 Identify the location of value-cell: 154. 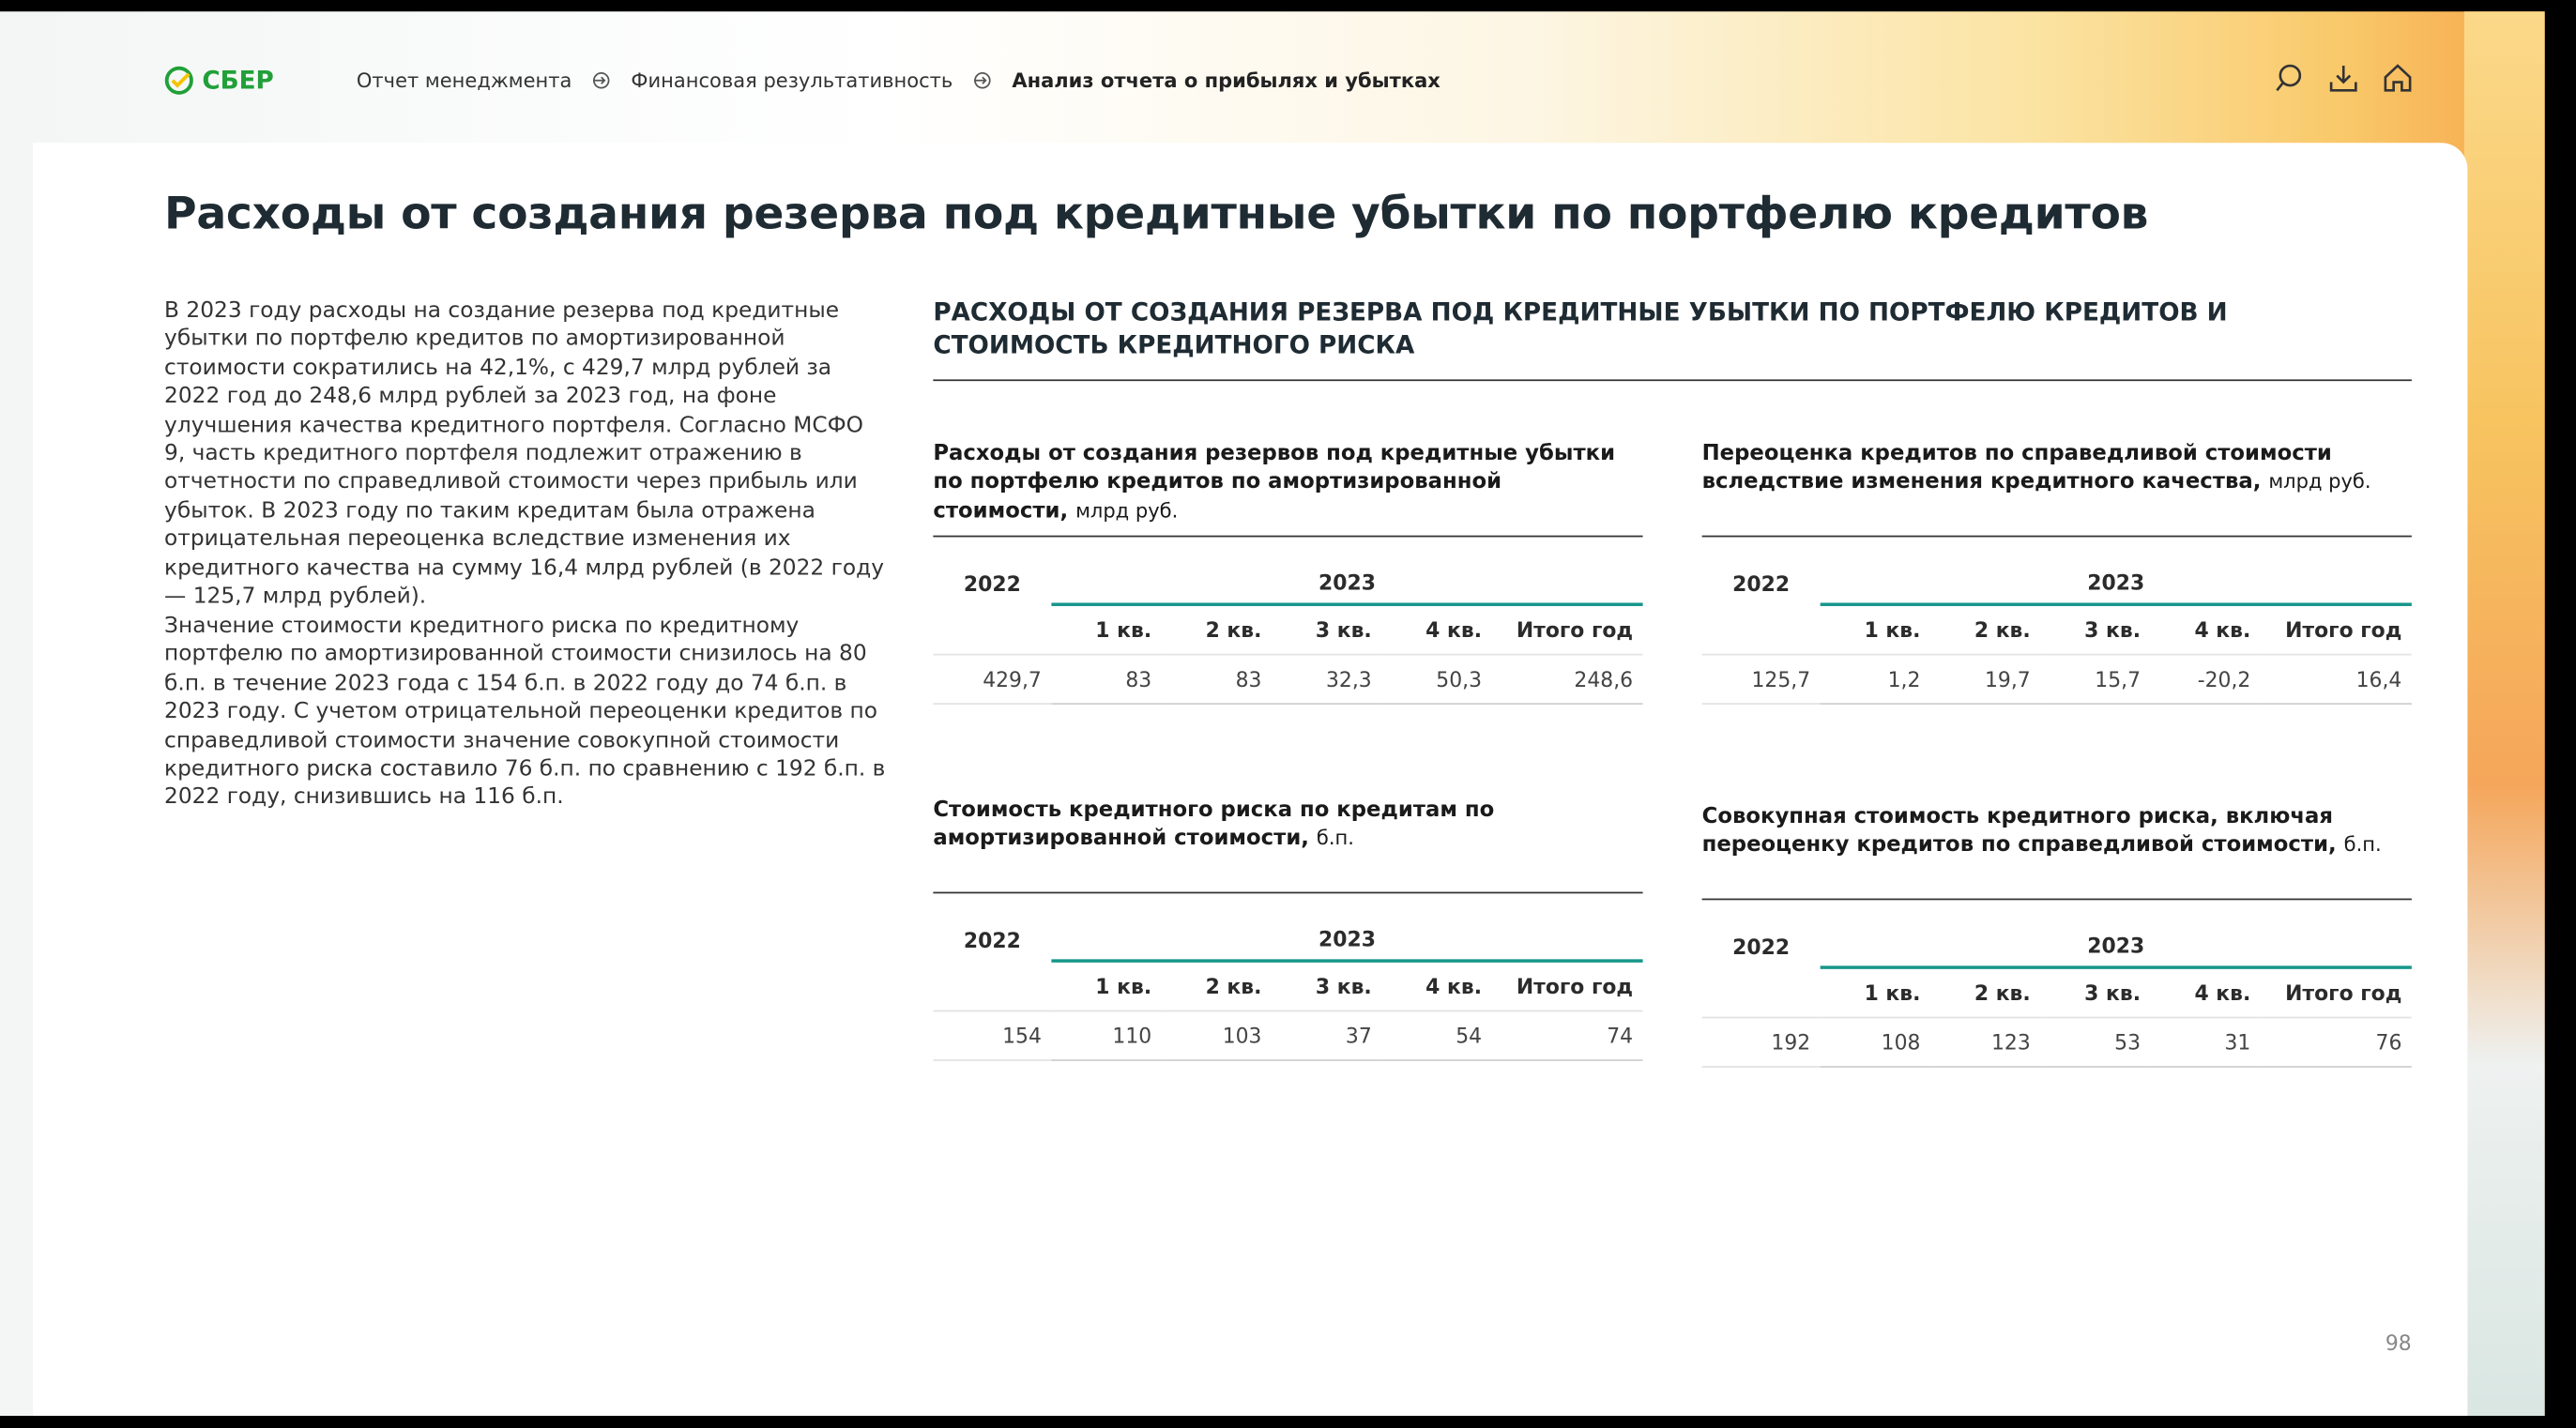
(992, 1036).